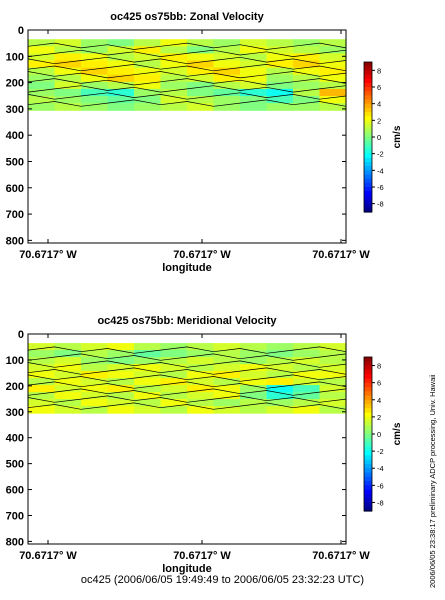 The width and height of the screenshot is (445, 600). I want to click on colorbar-tick-label: 4, so click(379, 400).